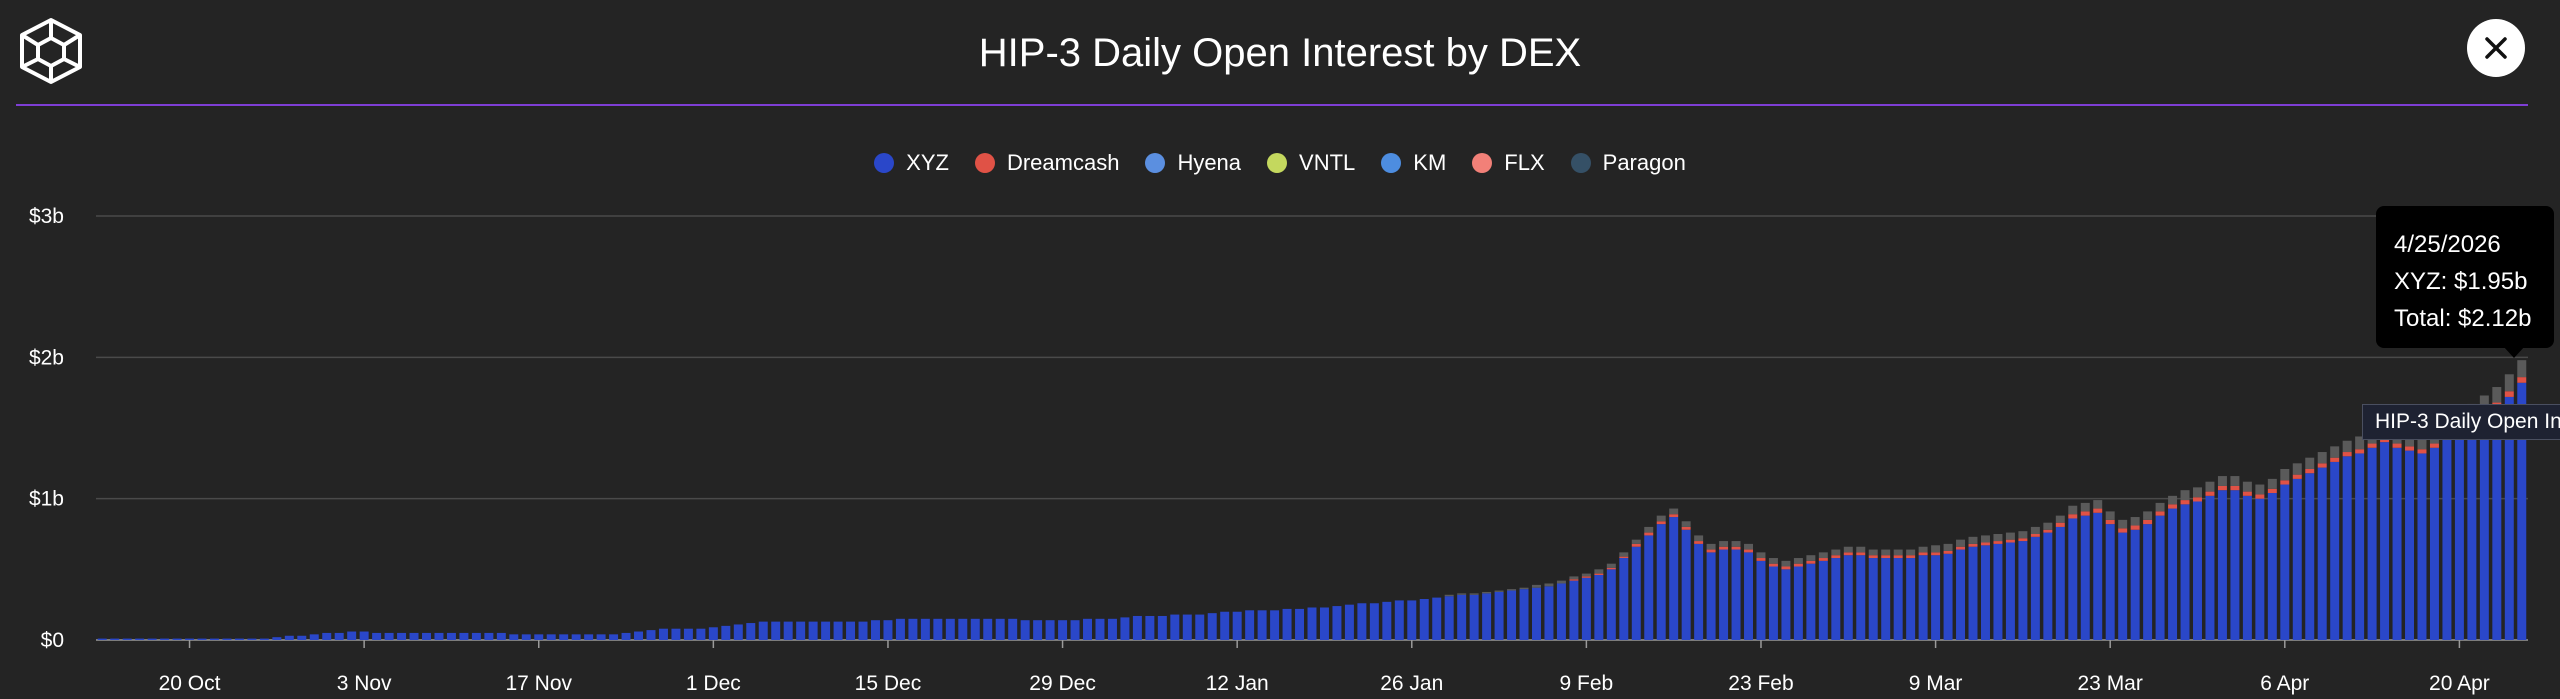  What do you see at coordinates (2459, 683) in the screenshot?
I see `x-tick-label: 20 Apr` at bounding box center [2459, 683].